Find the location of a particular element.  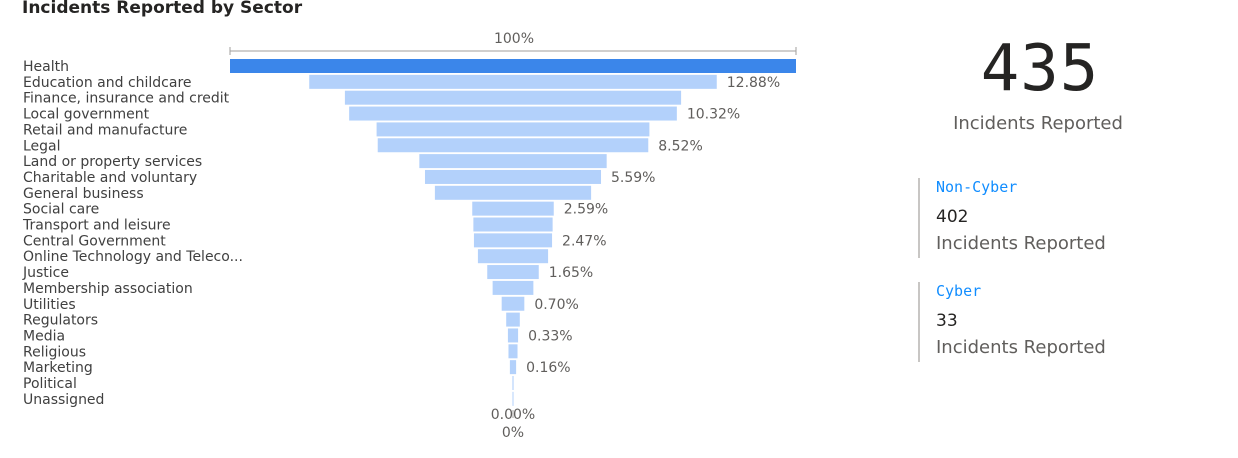

value-label: 2.47% is located at coordinates (584, 241).